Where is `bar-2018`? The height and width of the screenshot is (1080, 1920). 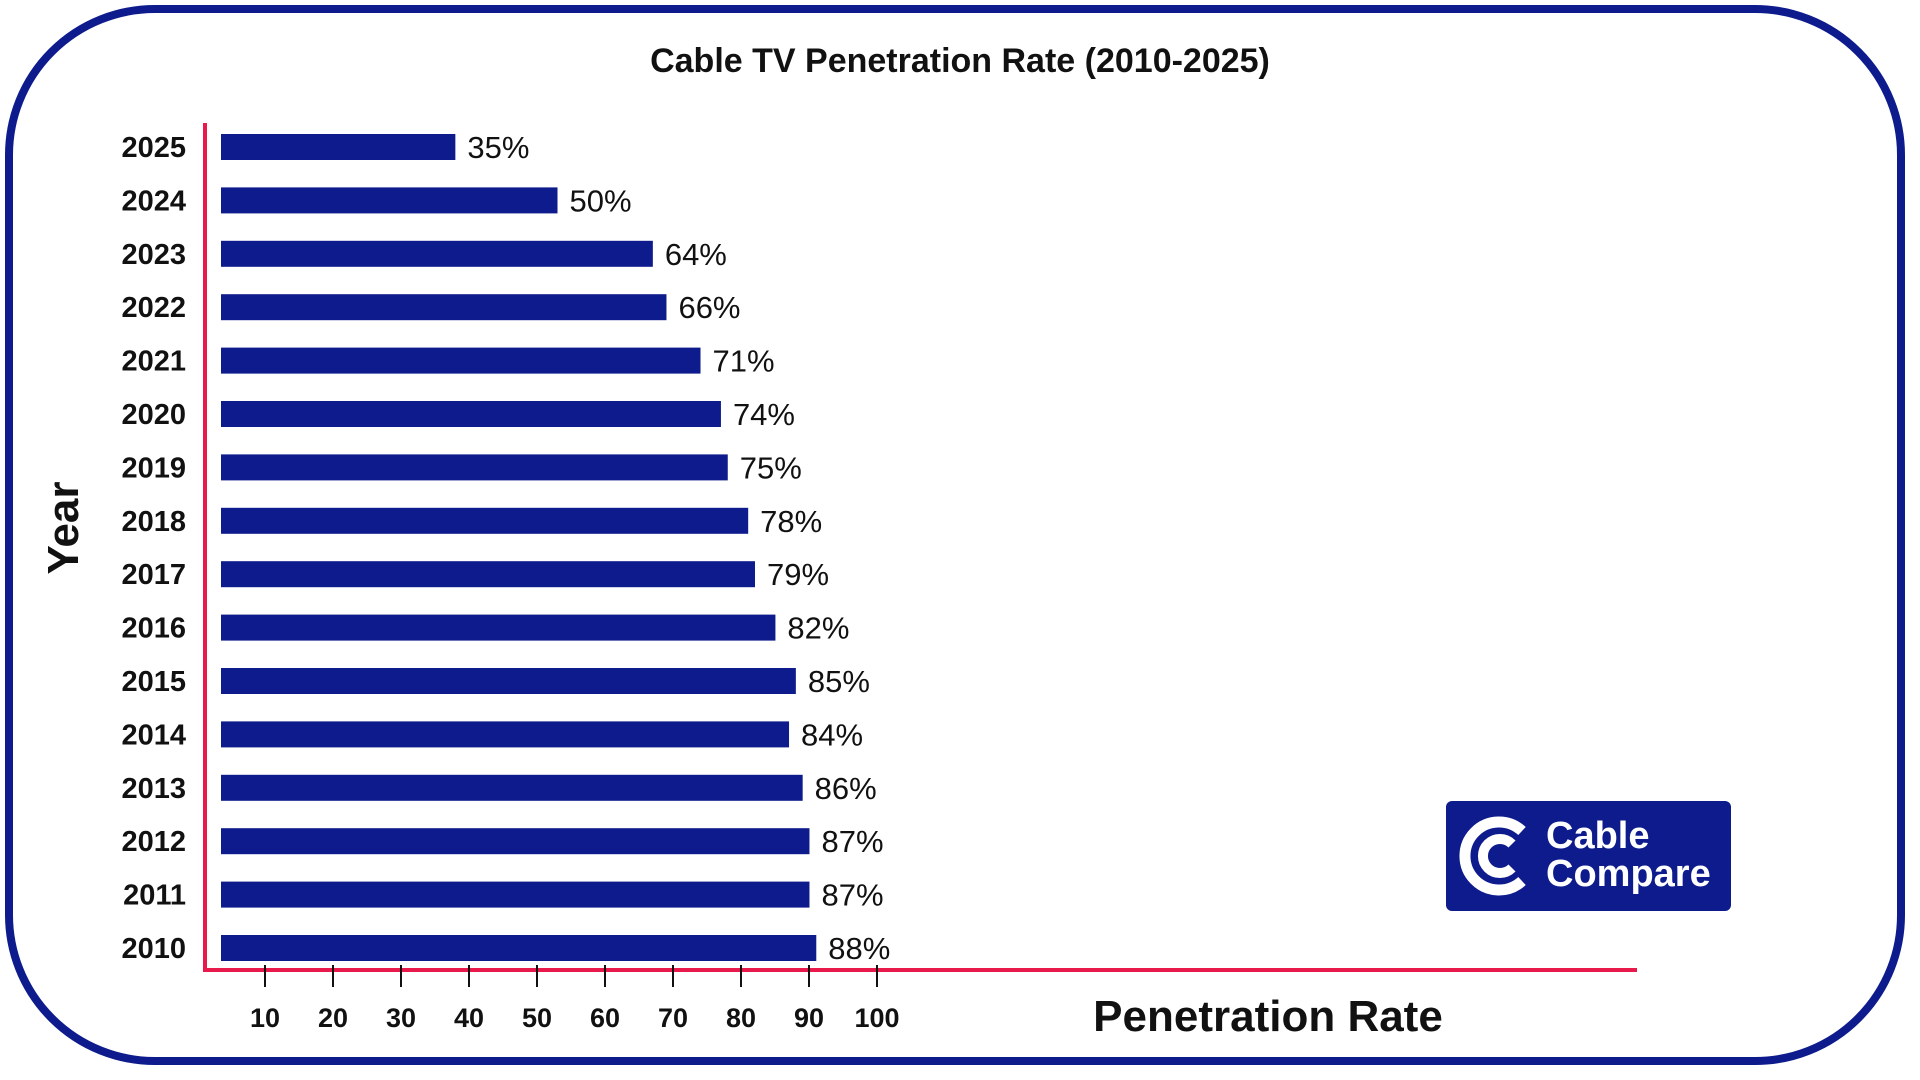 bar-2018 is located at coordinates (485, 520).